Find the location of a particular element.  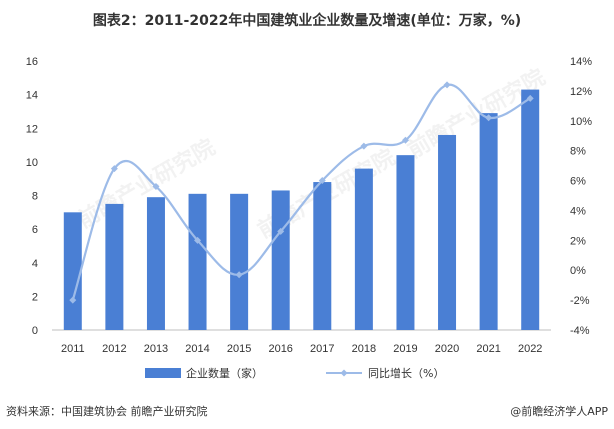

bar-2021 is located at coordinates (488, 222).